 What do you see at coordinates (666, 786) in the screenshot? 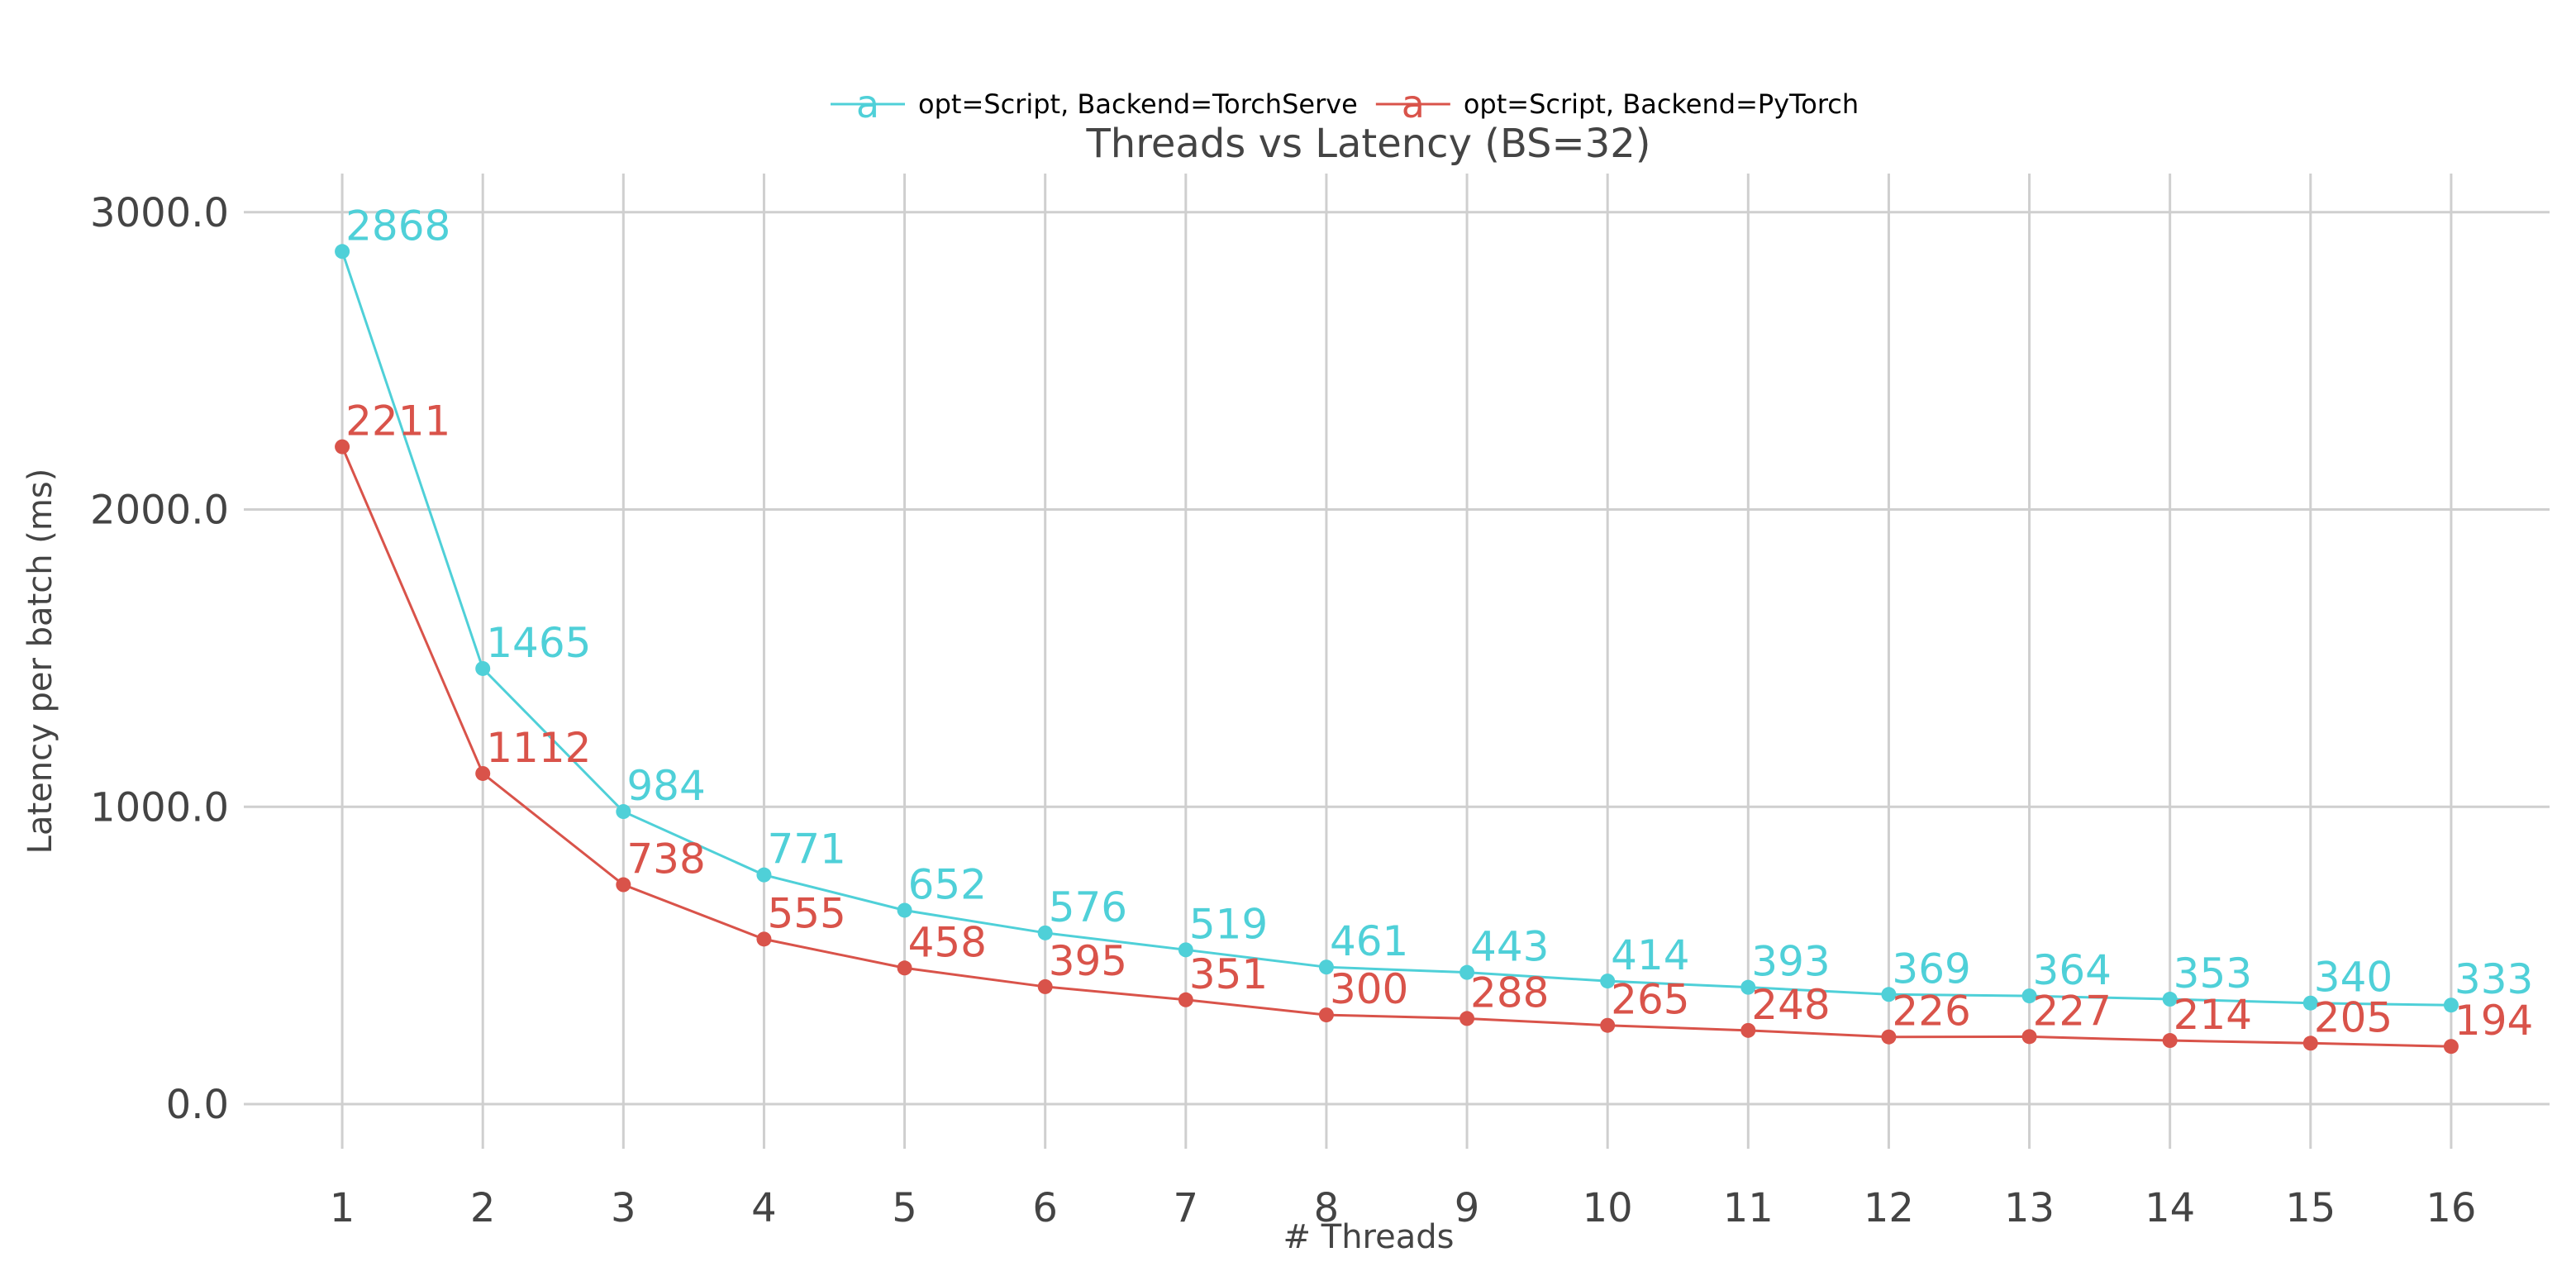
I see `data-label: 984` at bounding box center [666, 786].